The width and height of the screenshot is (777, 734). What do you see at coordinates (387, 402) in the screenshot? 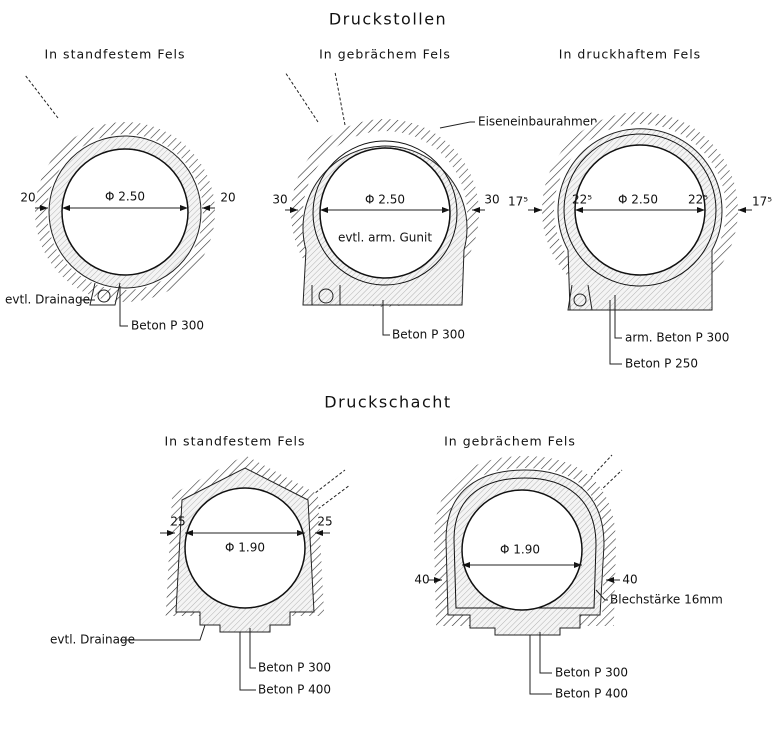
I see `section-title: Druckschacht` at bounding box center [387, 402].